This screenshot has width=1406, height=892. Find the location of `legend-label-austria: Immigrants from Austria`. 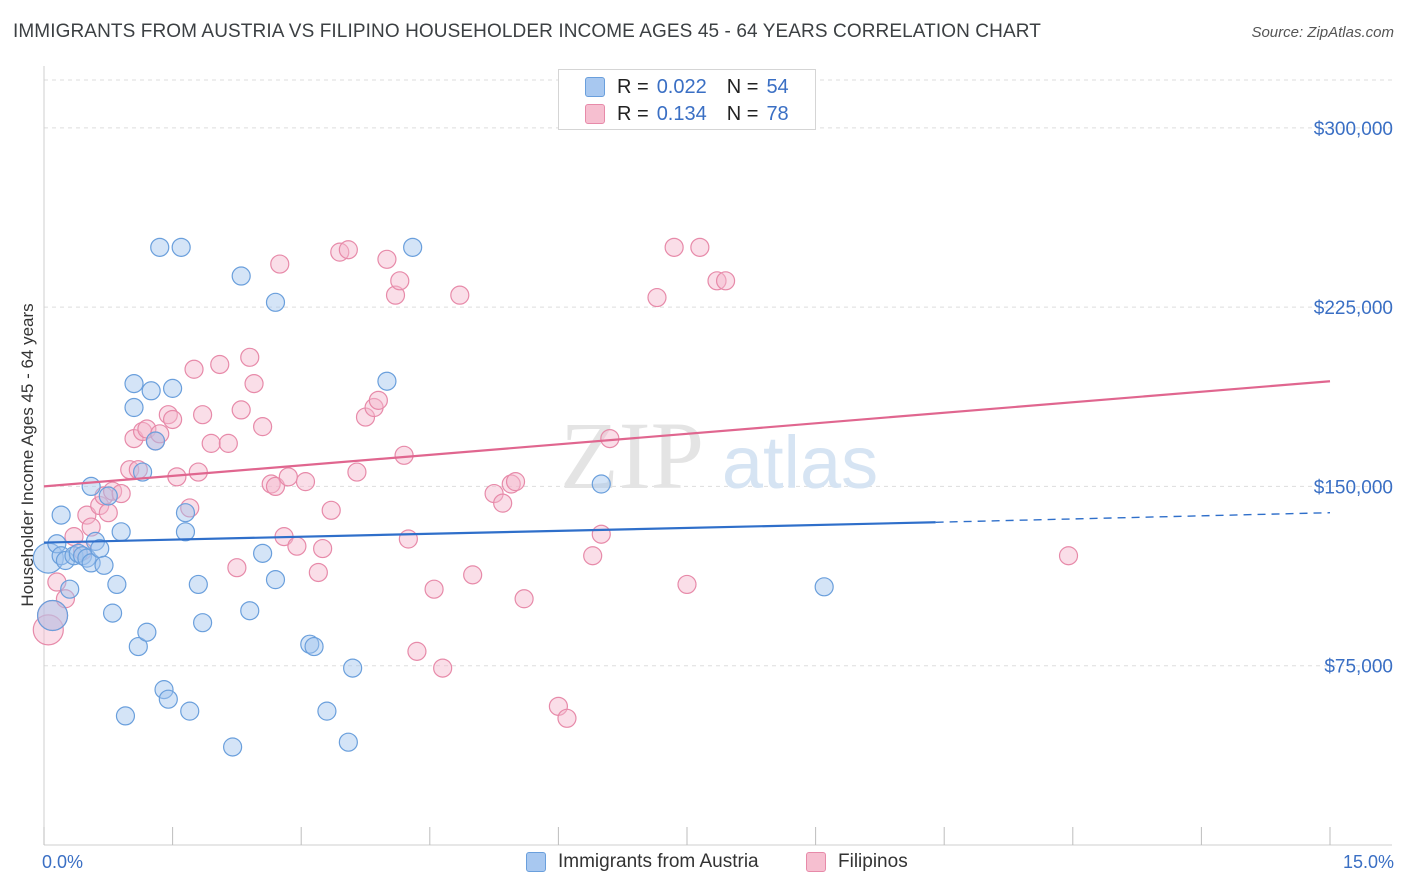

legend-label-austria: Immigrants from Austria is located at coordinates (658, 861).